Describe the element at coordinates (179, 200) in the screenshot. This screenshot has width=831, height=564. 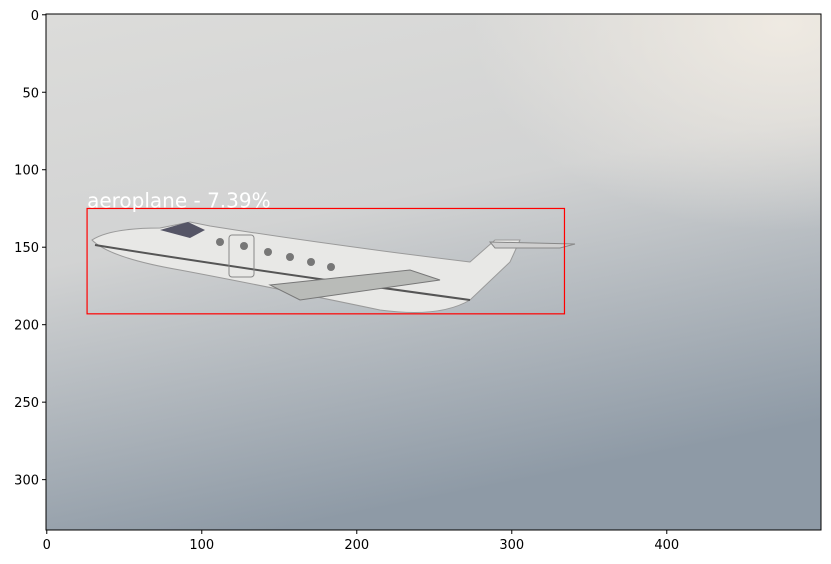
I see `box-label: aeroplane - 7.39%` at that location.